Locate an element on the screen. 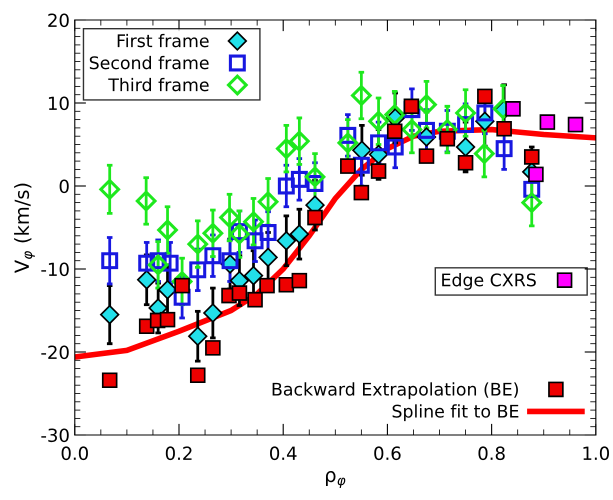  legend-label: Backward Extrapolation (BE) is located at coordinates (395, 391).